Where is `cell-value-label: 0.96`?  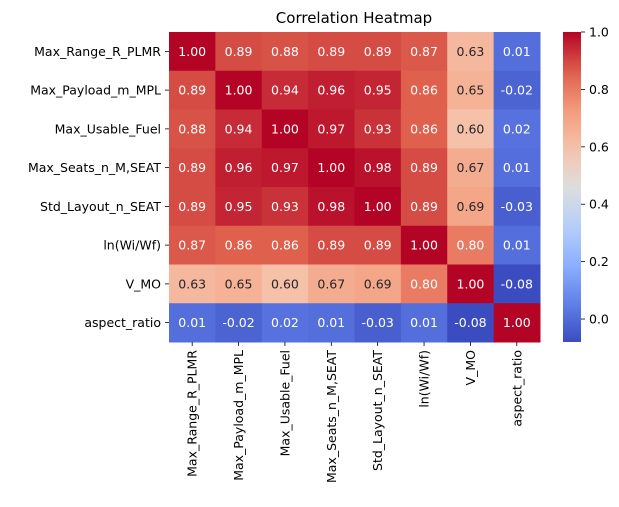 cell-value-label: 0.96 is located at coordinates (331, 90).